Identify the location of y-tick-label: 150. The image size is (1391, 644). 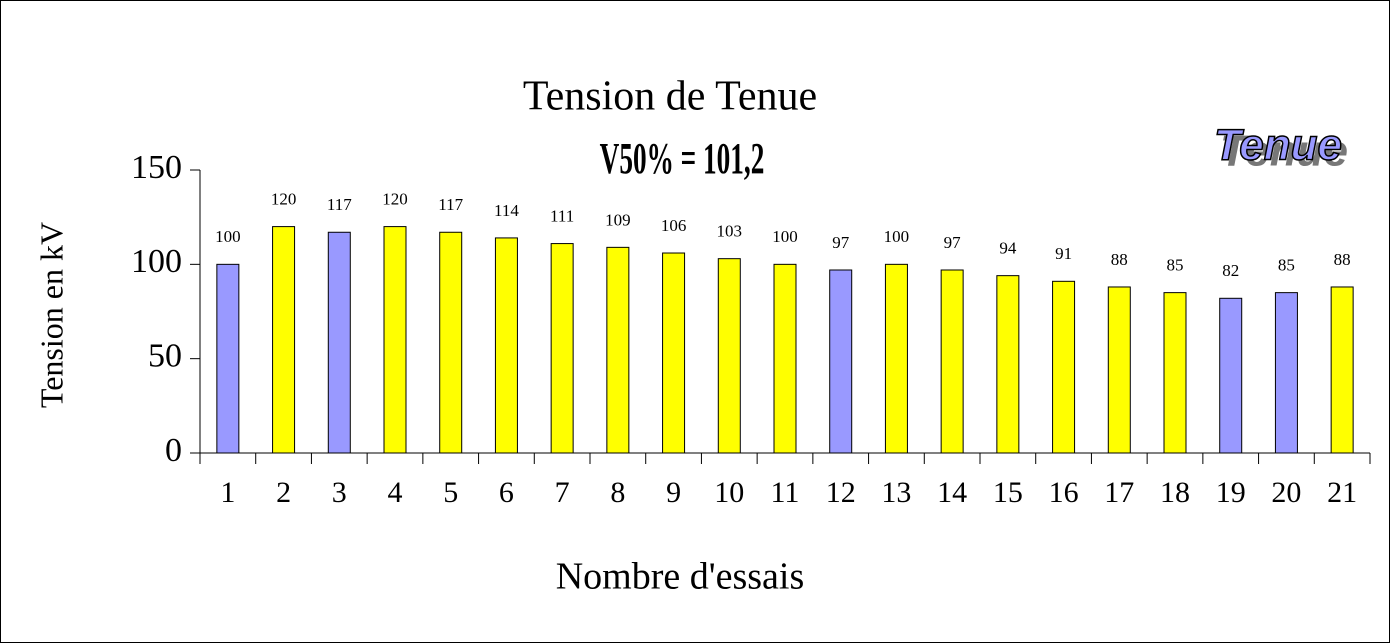
(156, 167).